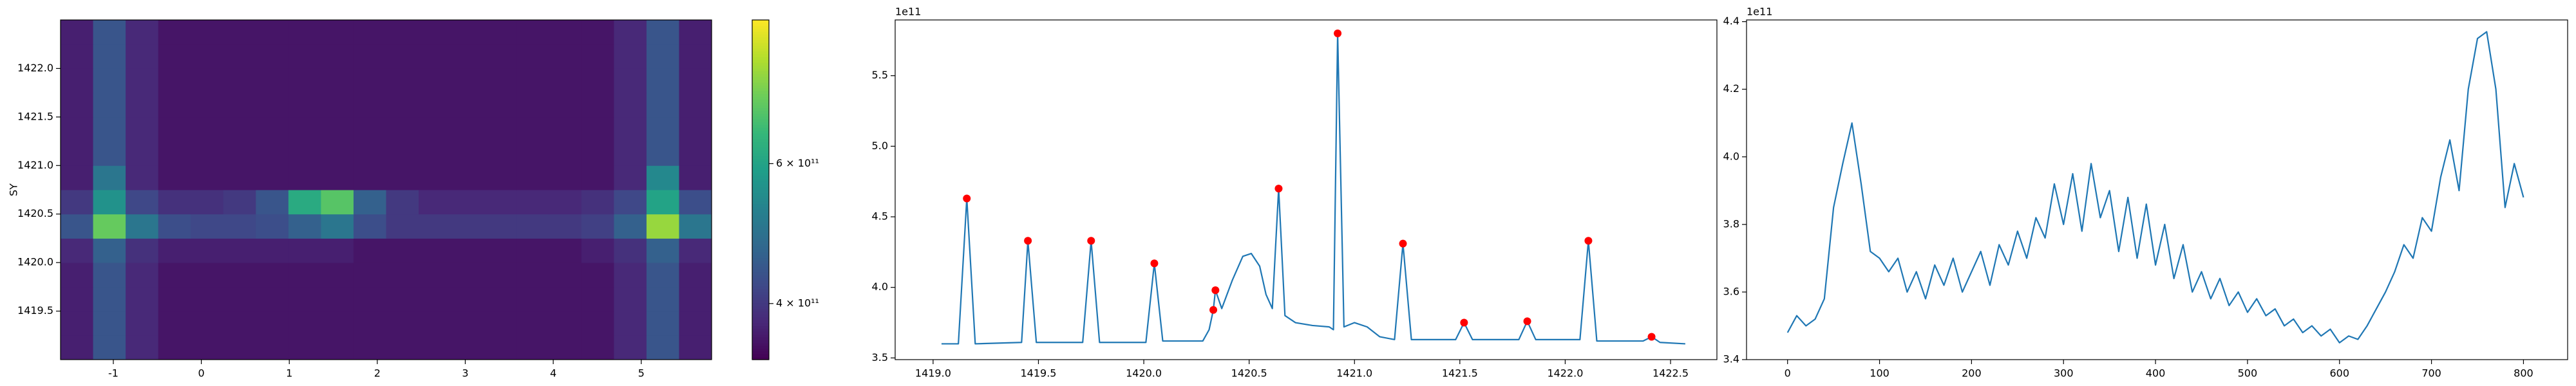 The width and height of the screenshot is (2576, 386). What do you see at coordinates (289, 373) in the screenshot?
I see `x-tick-label: 1` at bounding box center [289, 373].